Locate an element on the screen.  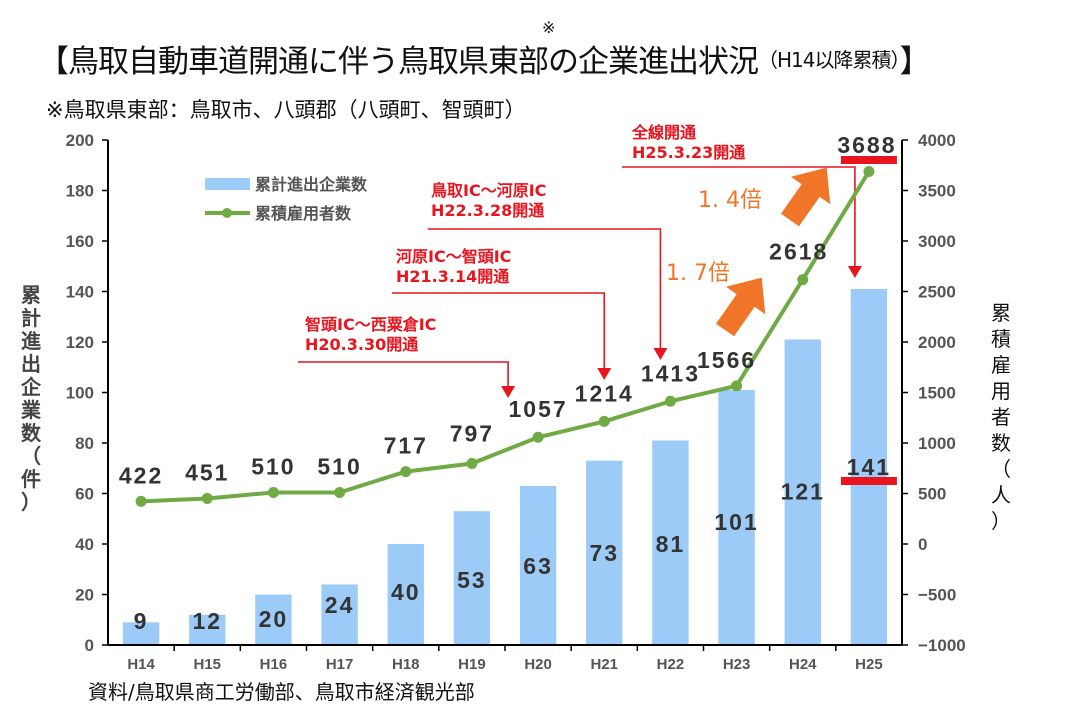
company-value-label: 73 is located at coordinates (604, 553).